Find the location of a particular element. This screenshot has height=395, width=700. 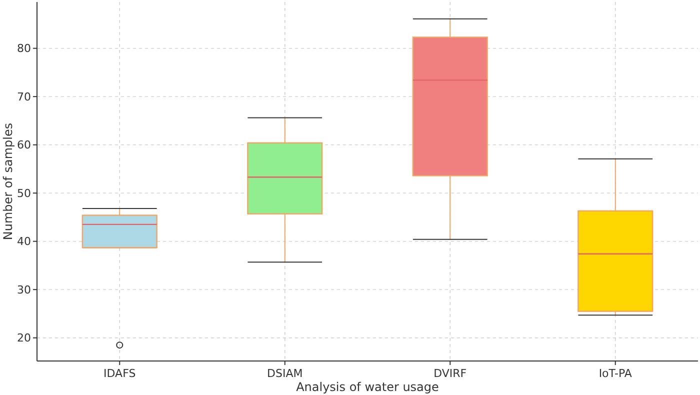

y-tick-label: 50 is located at coordinates (24, 193).